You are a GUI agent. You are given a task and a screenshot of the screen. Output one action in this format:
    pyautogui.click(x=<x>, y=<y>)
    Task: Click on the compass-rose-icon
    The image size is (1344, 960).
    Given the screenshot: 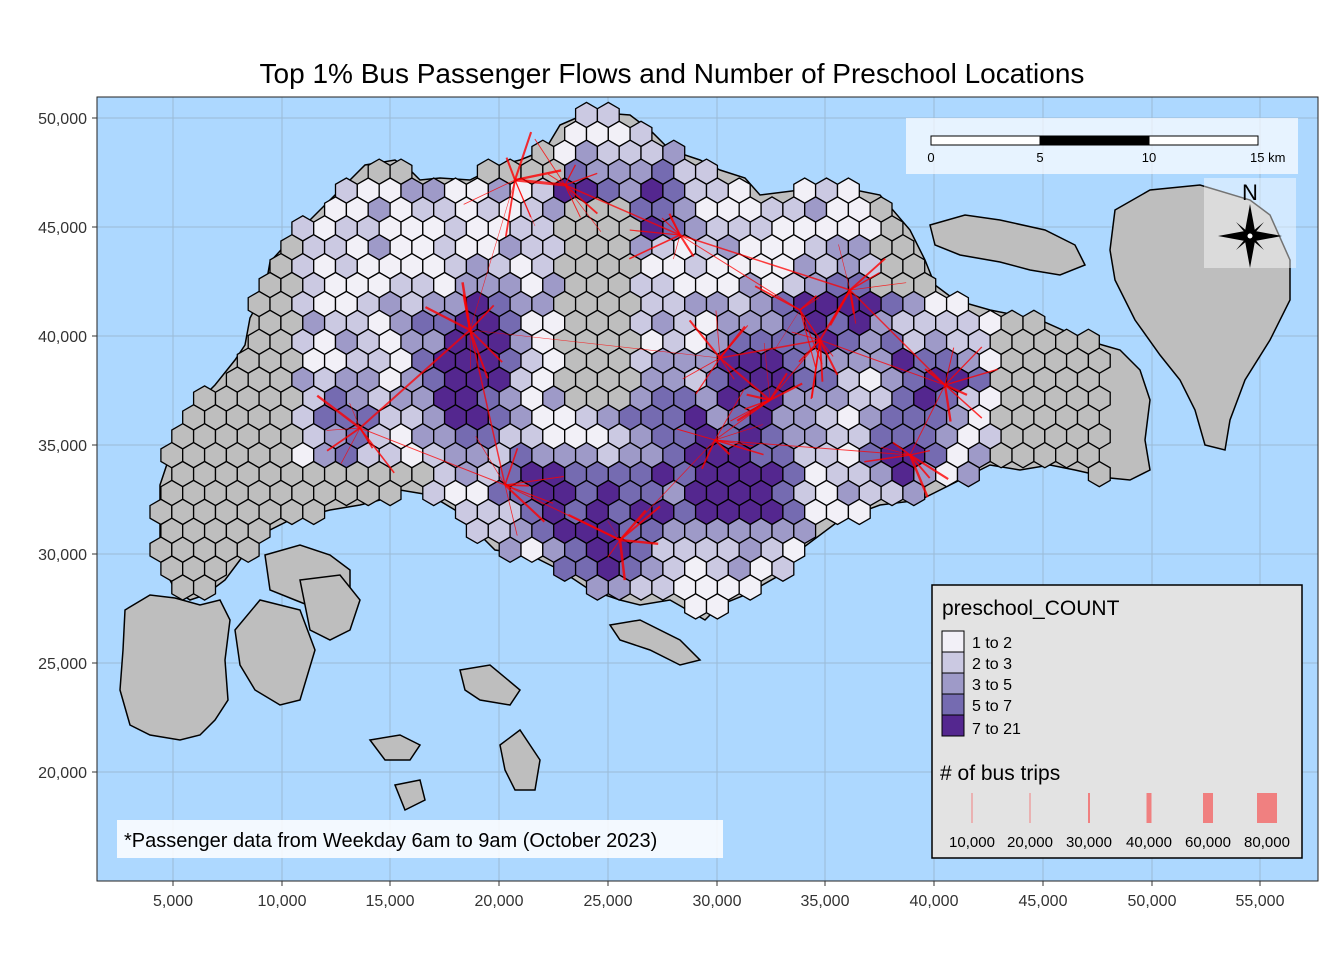 What is the action you would take?
    pyautogui.click(x=1250, y=236)
    